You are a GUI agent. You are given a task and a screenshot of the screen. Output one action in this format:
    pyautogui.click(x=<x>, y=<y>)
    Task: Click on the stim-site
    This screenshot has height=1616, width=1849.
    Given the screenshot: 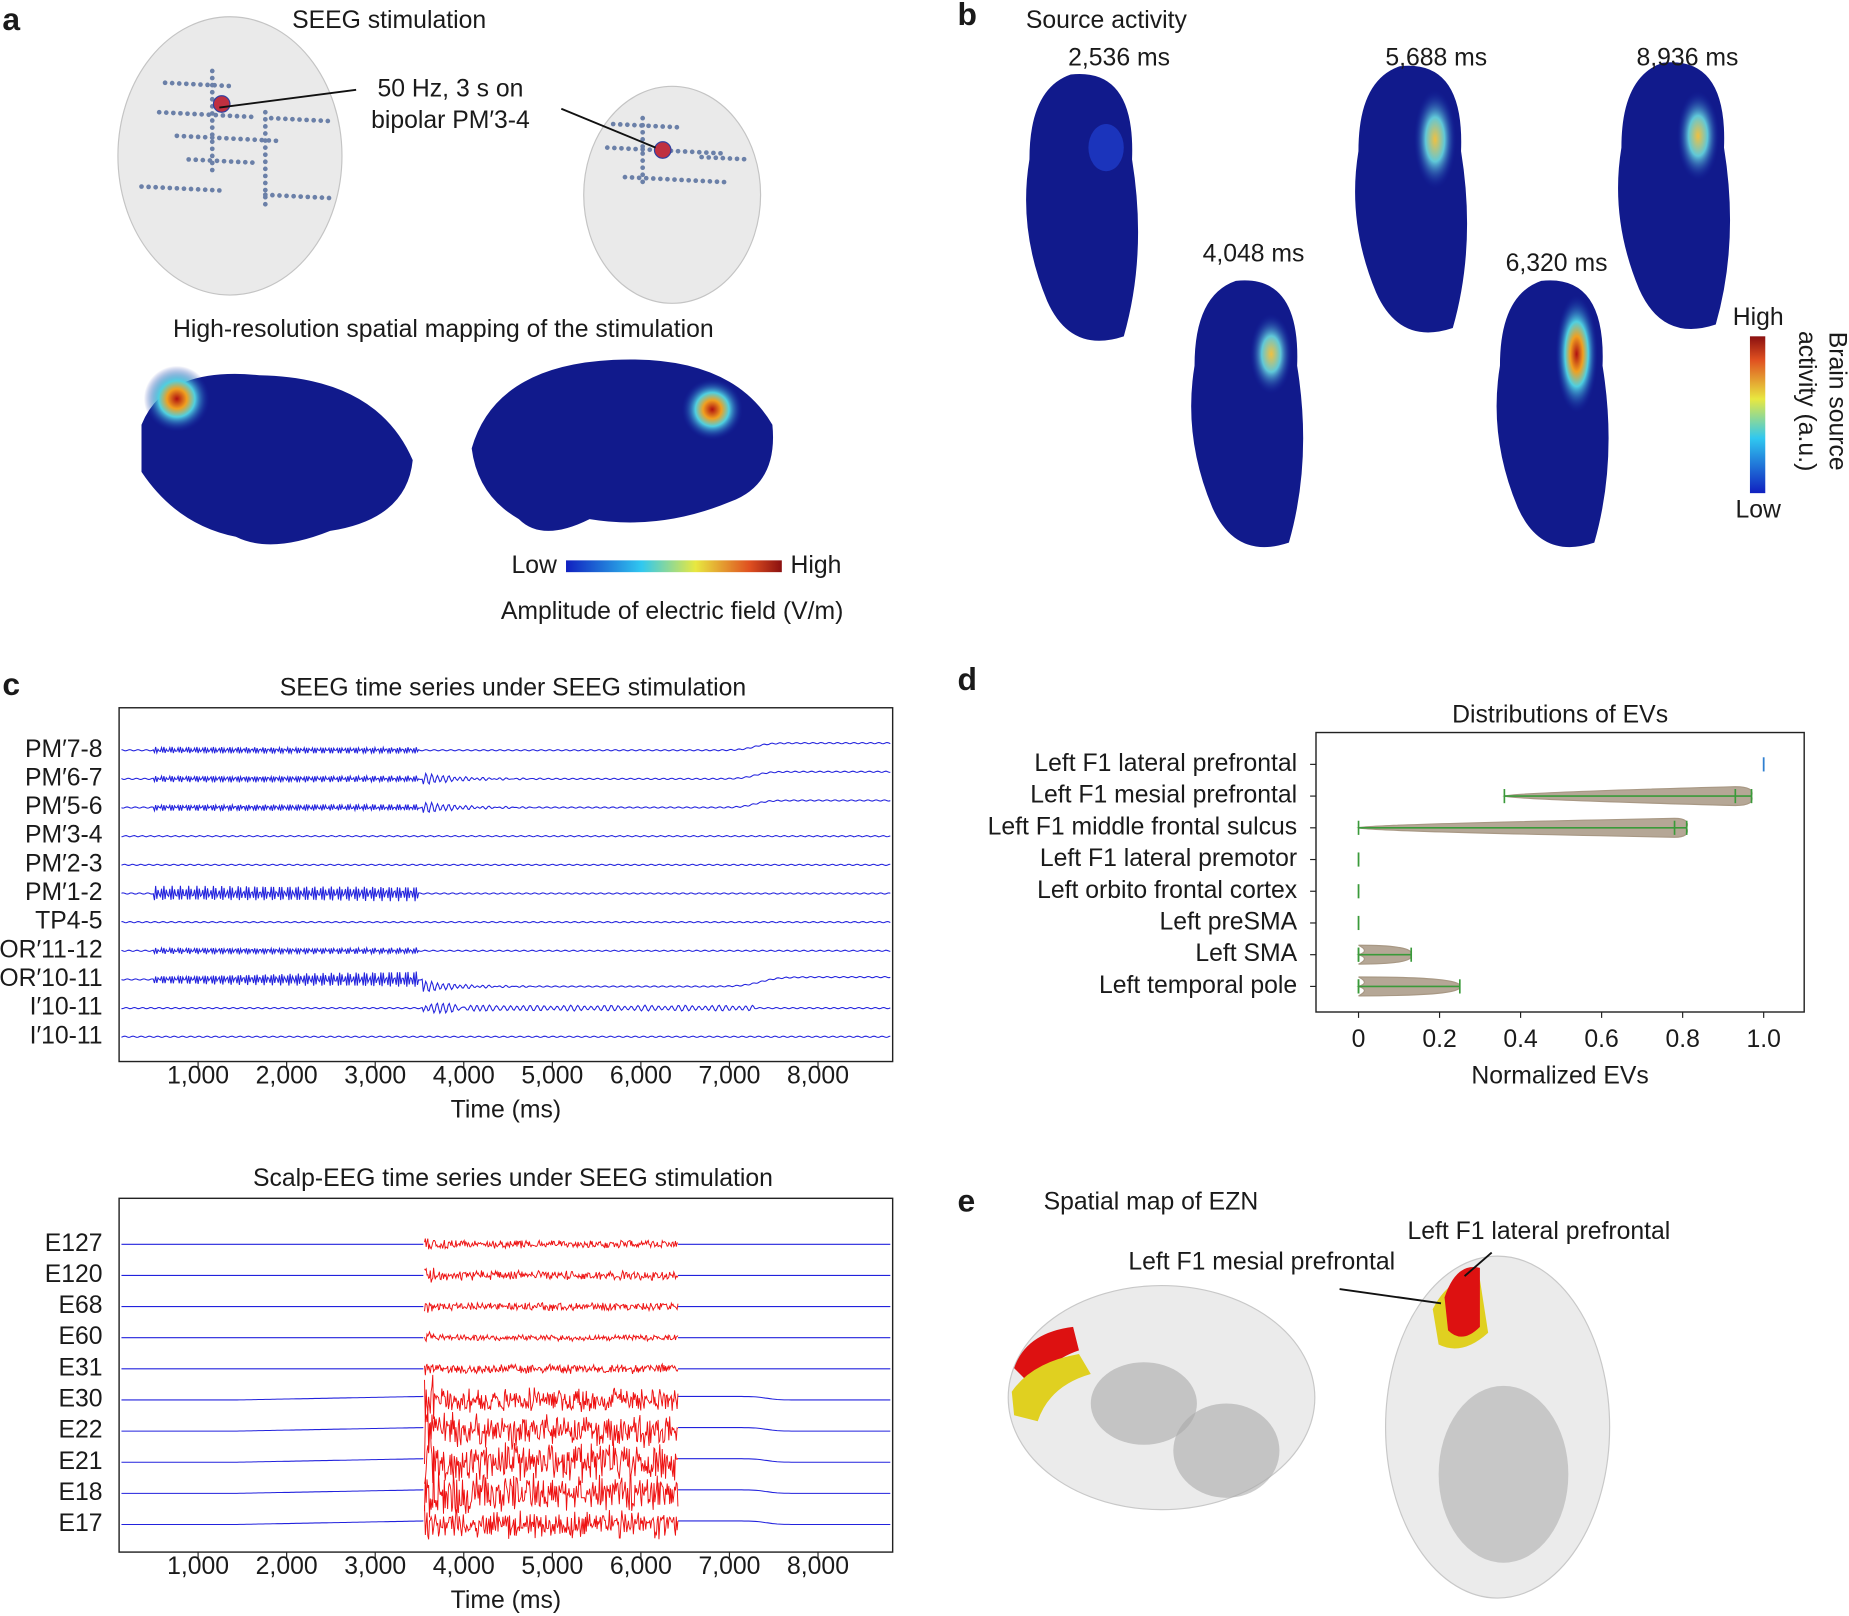 What is the action you would take?
    pyautogui.click(x=221, y=104)
    